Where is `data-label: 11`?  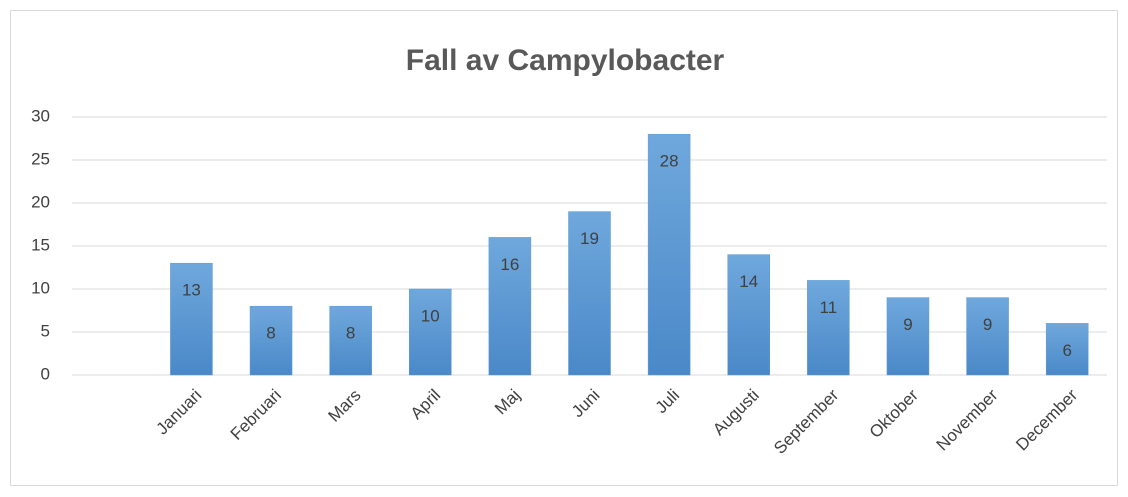 data-label: 11 is located at coordinates (829, 307).